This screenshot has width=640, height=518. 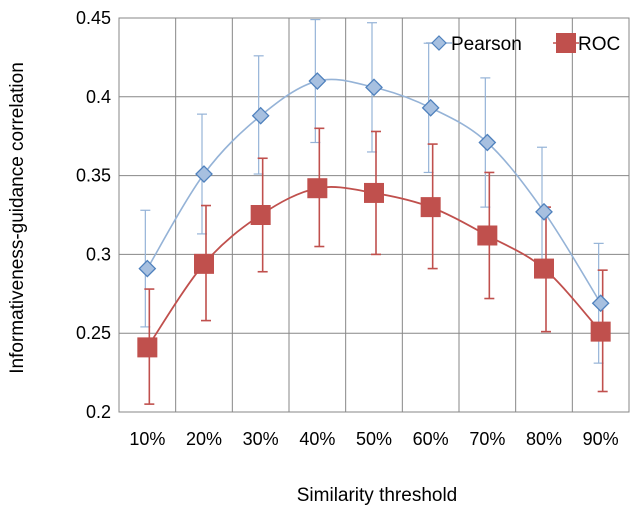 I want to click on y-axis-tick-labels: 0.2 0.25 0.3 0.35 0.4 0.45, so click(x=93, y=215).